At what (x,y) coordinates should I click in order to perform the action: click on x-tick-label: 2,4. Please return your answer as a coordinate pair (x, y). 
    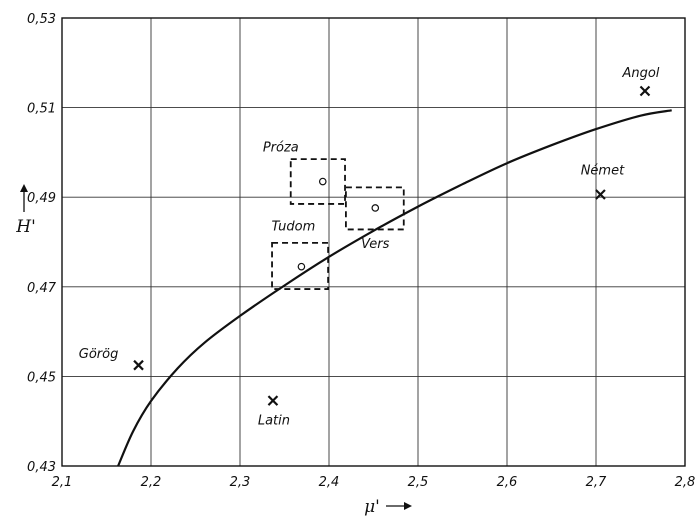
    Looking at the image, I should click on (329, 482).